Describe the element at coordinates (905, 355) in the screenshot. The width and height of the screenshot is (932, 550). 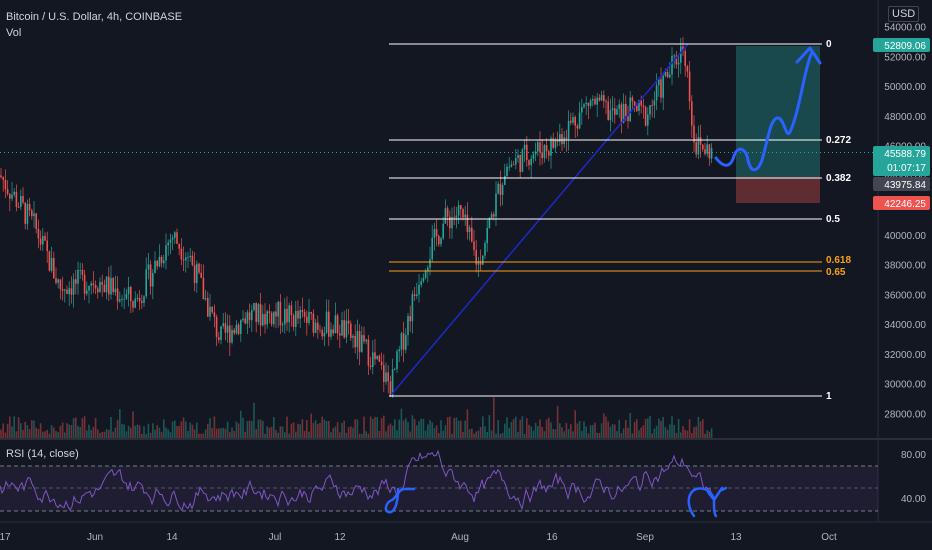
I see `price-tick: 32000.00` at that location.